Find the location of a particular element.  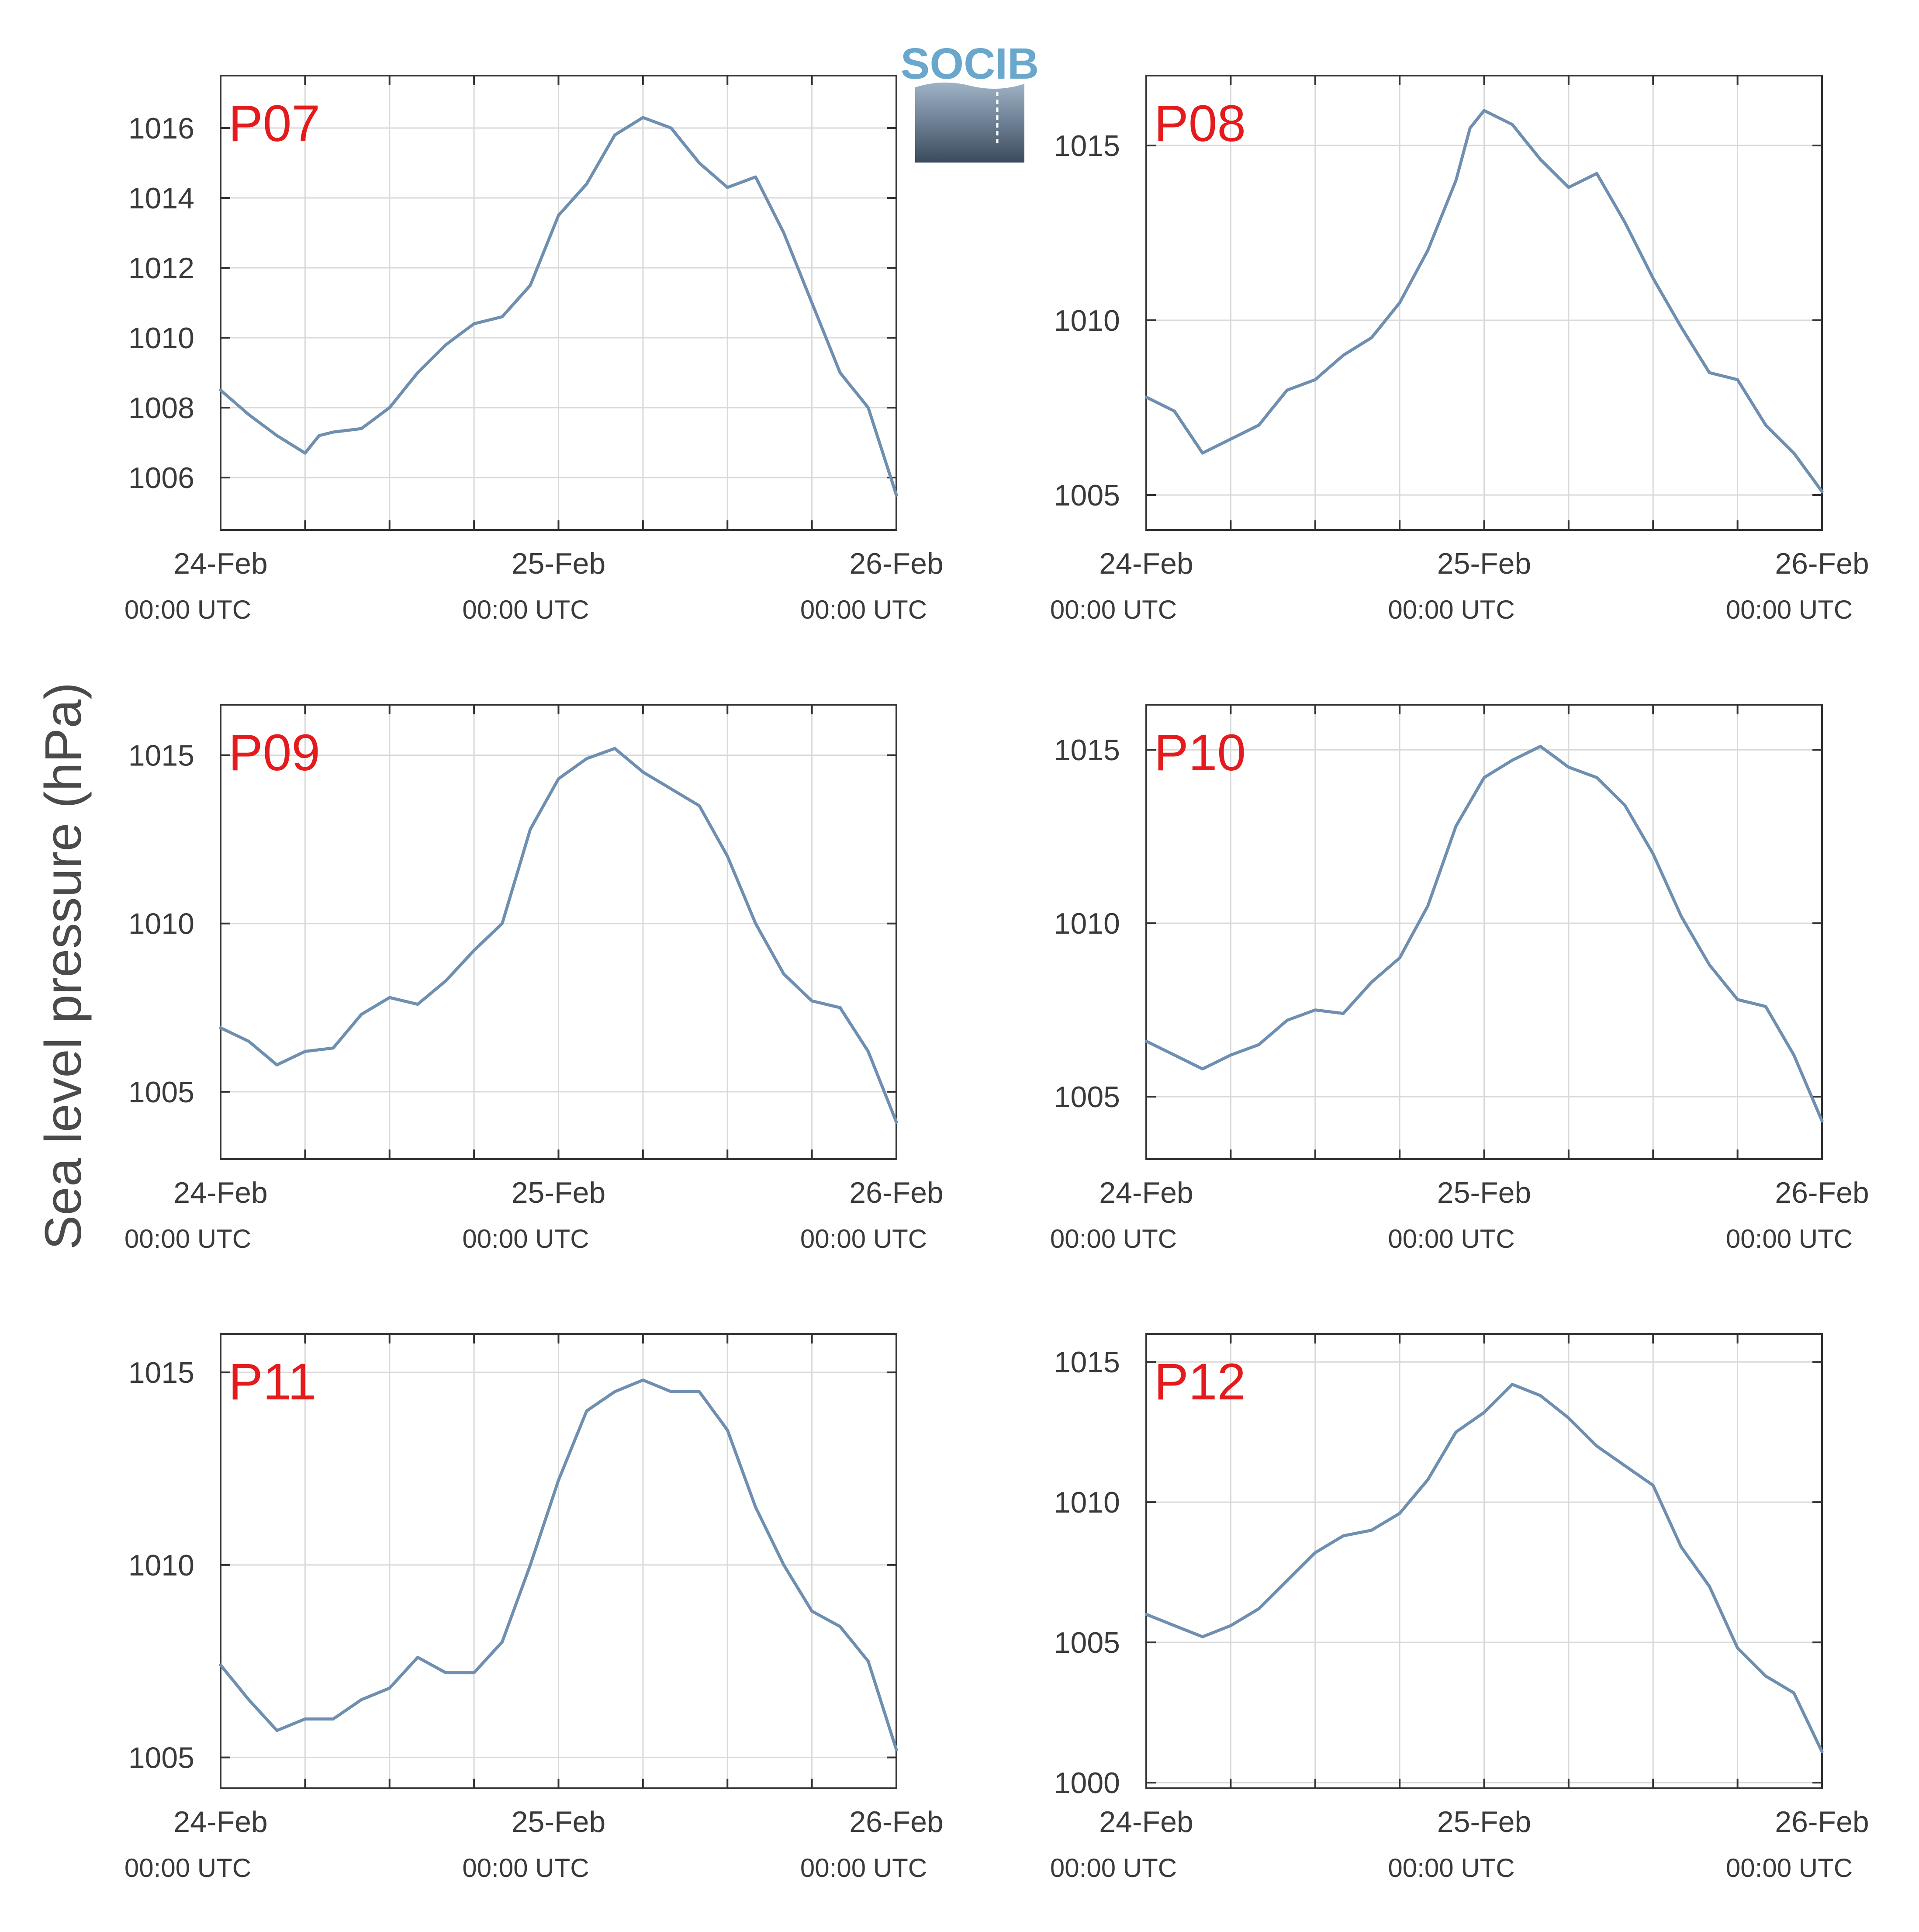

panel-label-p08: P08 is located at coordinates (1200, 123).